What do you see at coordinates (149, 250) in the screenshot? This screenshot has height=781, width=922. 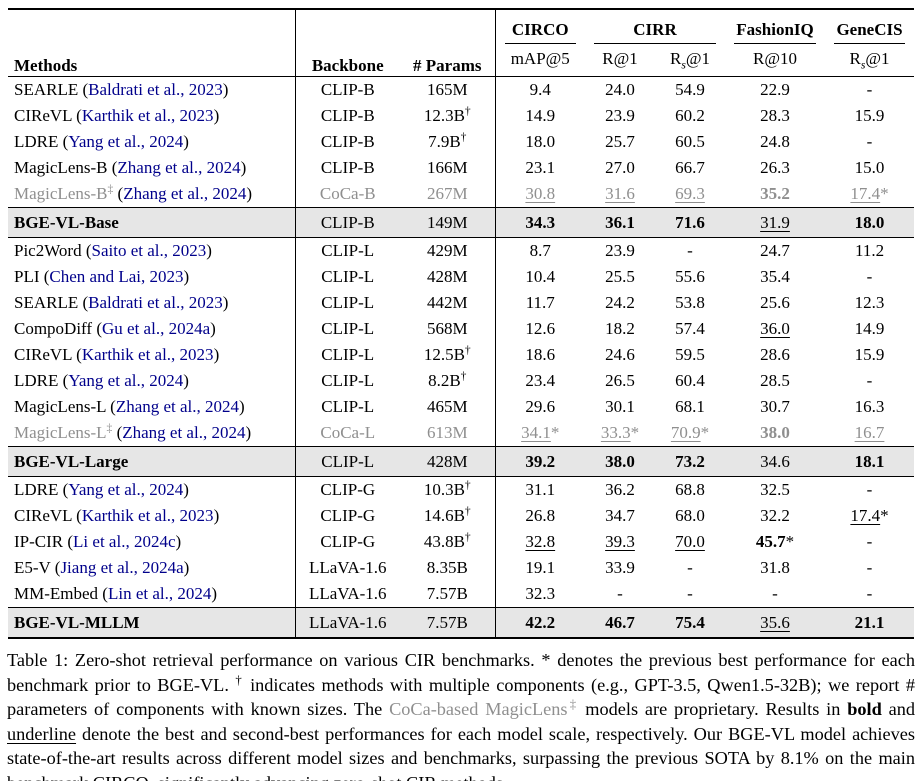 I see `citation-link: Saito et al., 2023` at bounding box center [149, 250].